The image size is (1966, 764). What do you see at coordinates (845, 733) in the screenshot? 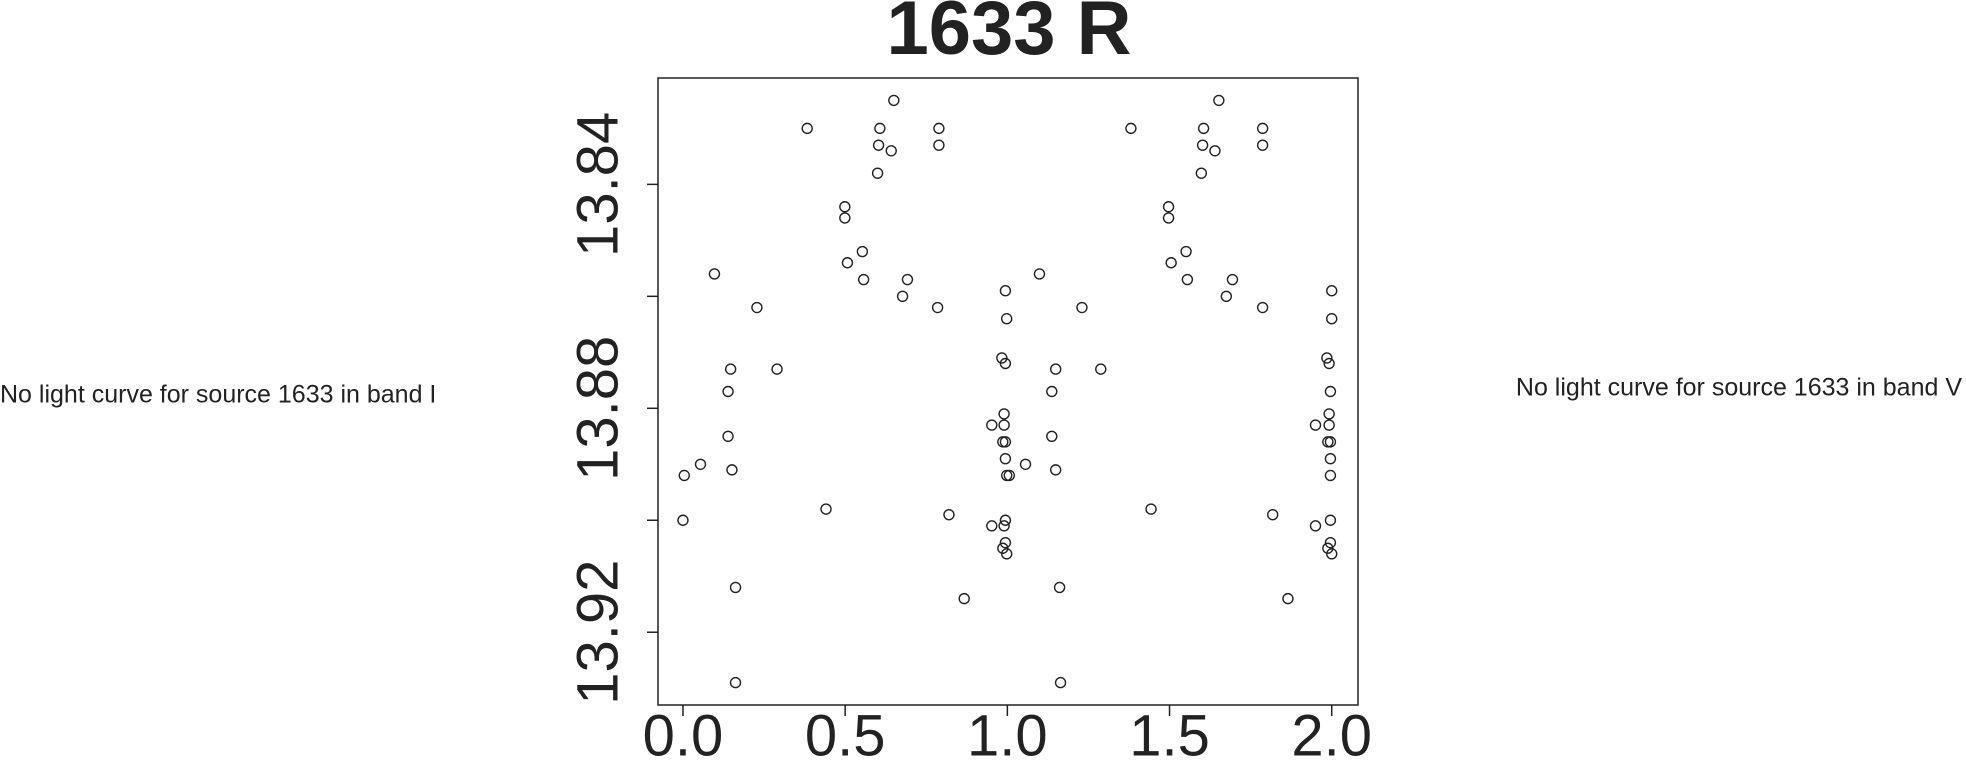
I see `x-tick-label: 0.5` at bounding box center [845, 733].